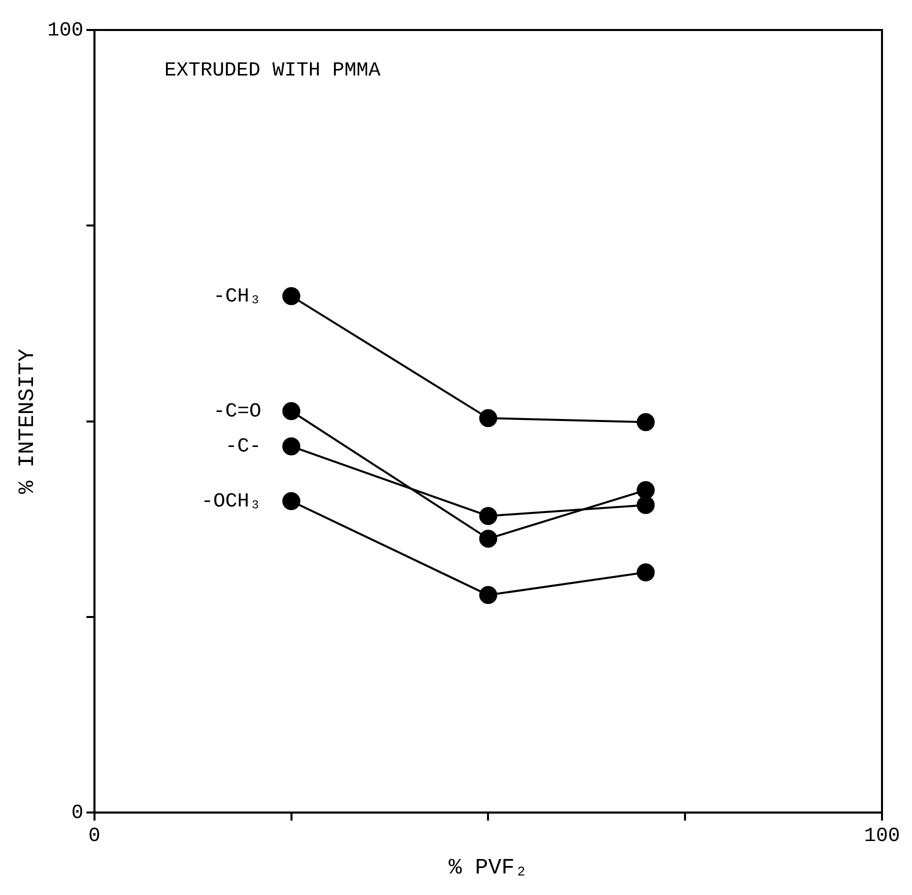  I want to click on x-axis-title: % PVF₂, so click(488, 868).